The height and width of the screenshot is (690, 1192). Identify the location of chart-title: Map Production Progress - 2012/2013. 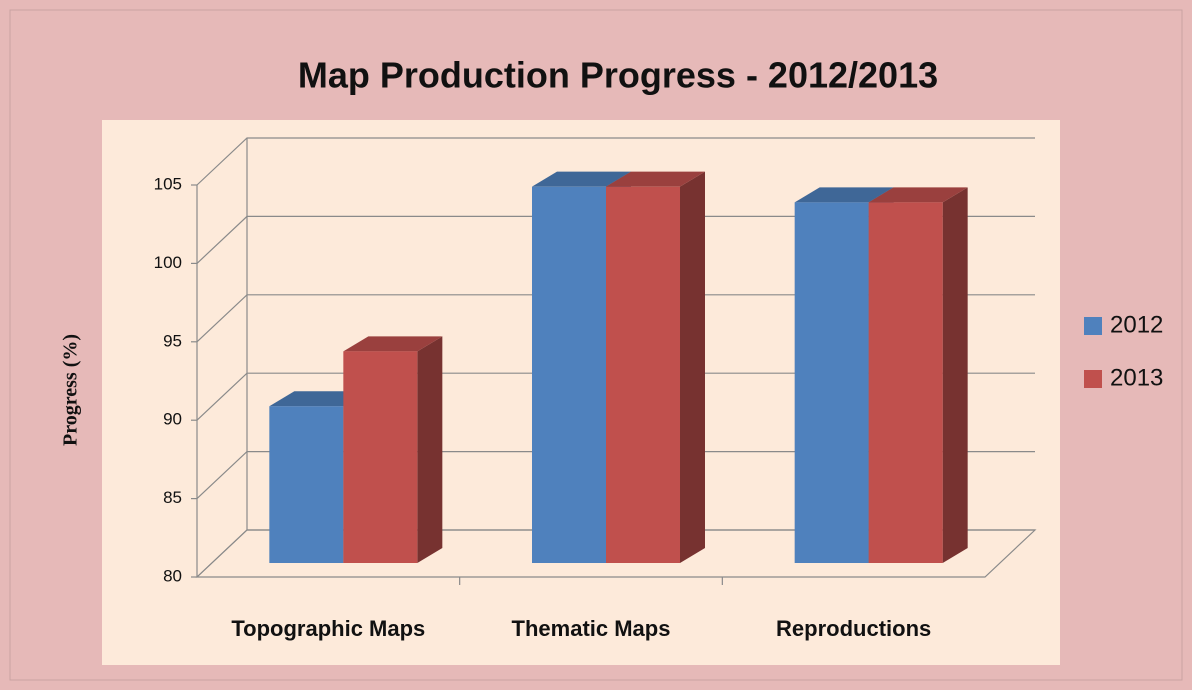
(618, 75).